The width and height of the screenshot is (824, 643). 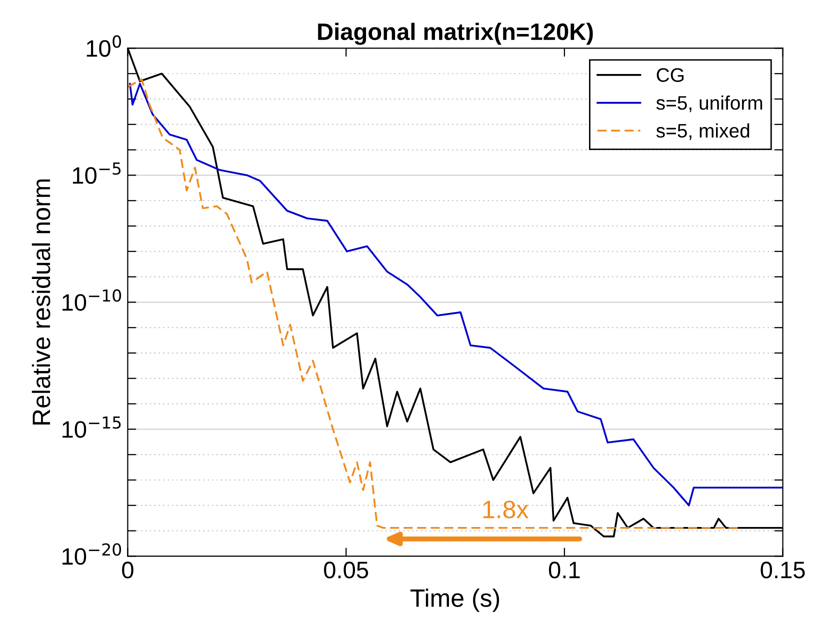 What do you see at coordinates (92, 300) in the screenshot?
I see `y-tick-label: 10$^{−10}$` at bounding box center [92, 300].